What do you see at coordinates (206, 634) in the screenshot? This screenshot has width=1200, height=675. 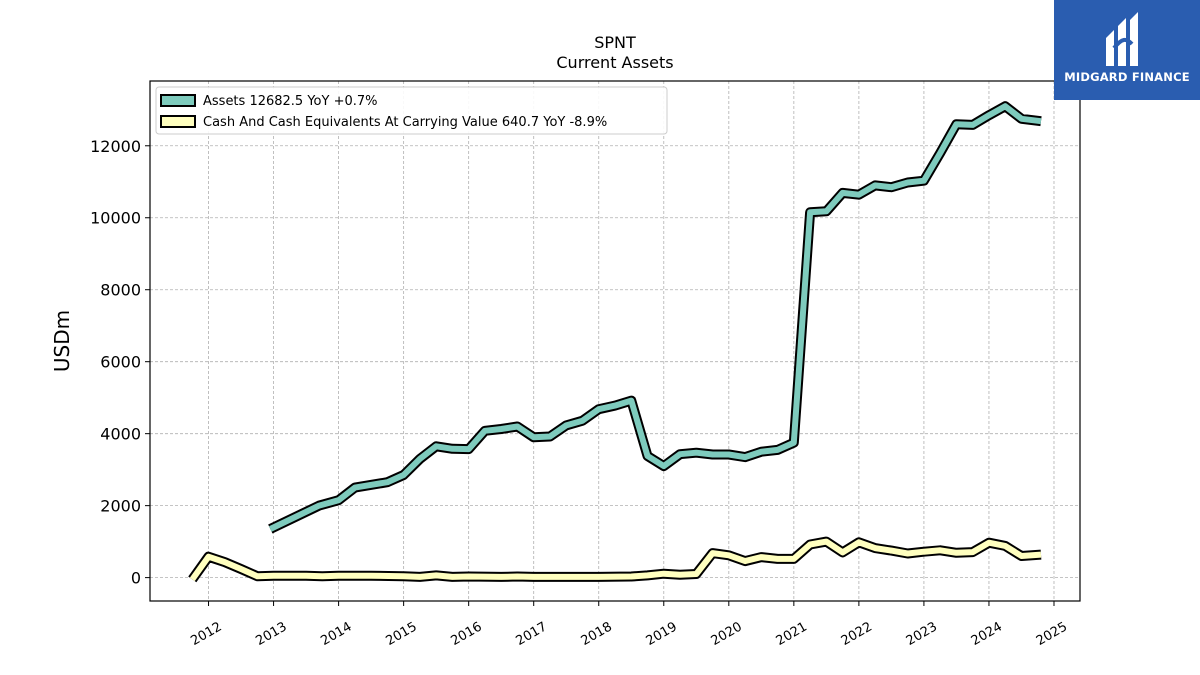 I see `x-tick-label: 2012` at bounding box center [206, 634].